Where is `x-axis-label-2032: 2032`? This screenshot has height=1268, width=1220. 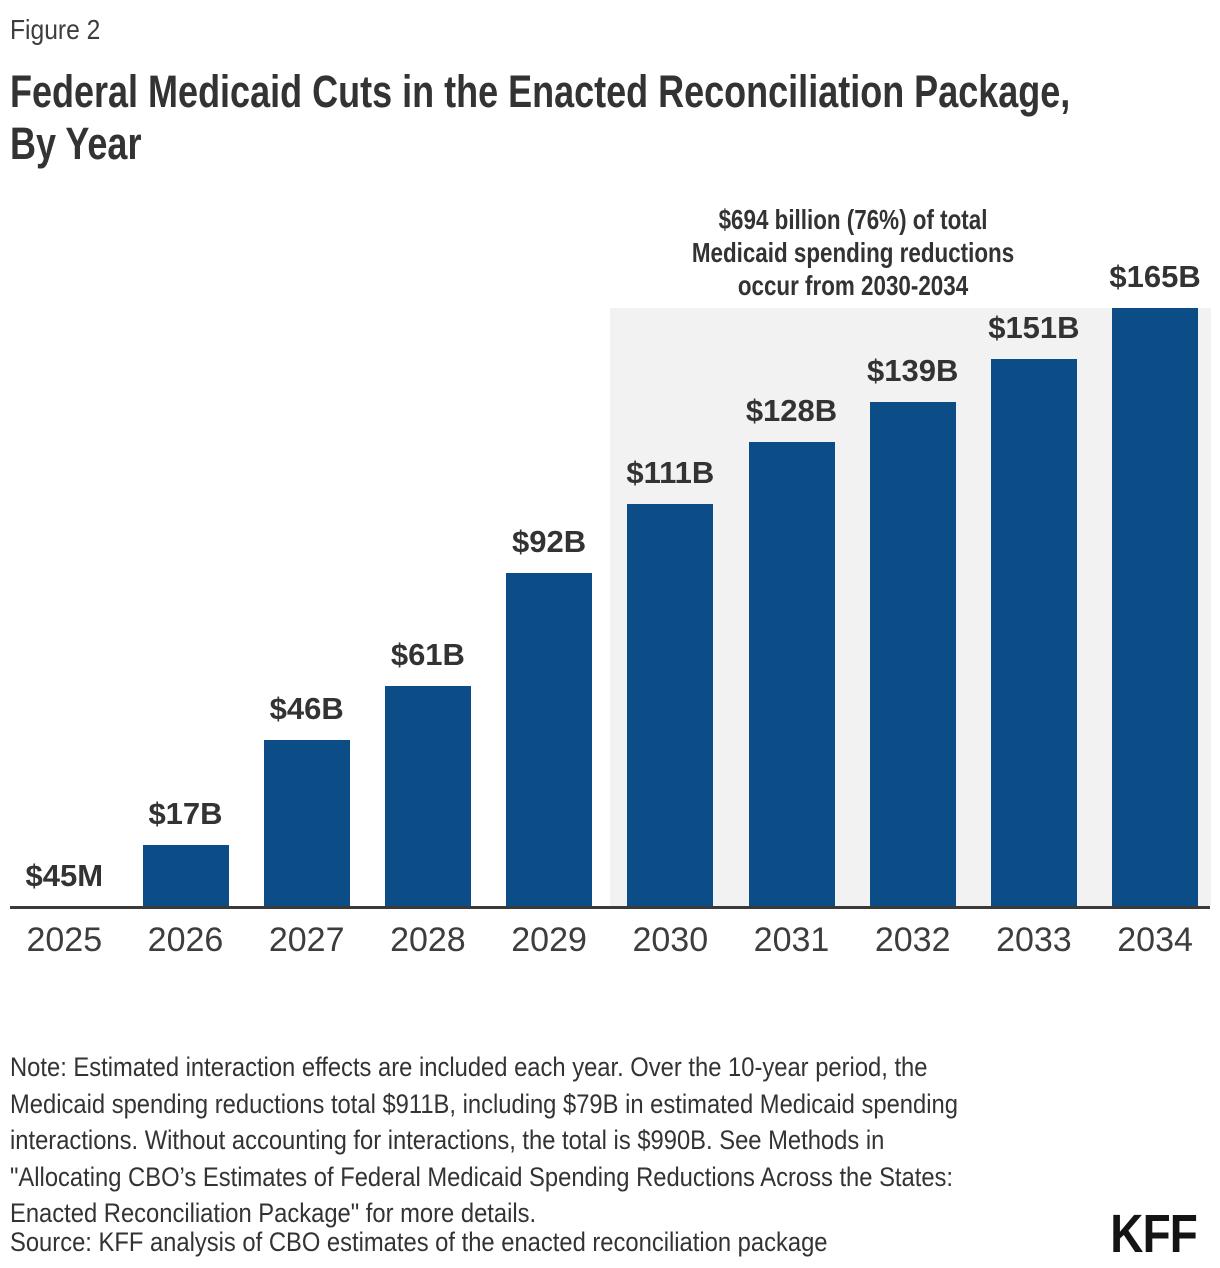
x-axis-label-2032: 2032 is located at coordinates (912, 940).